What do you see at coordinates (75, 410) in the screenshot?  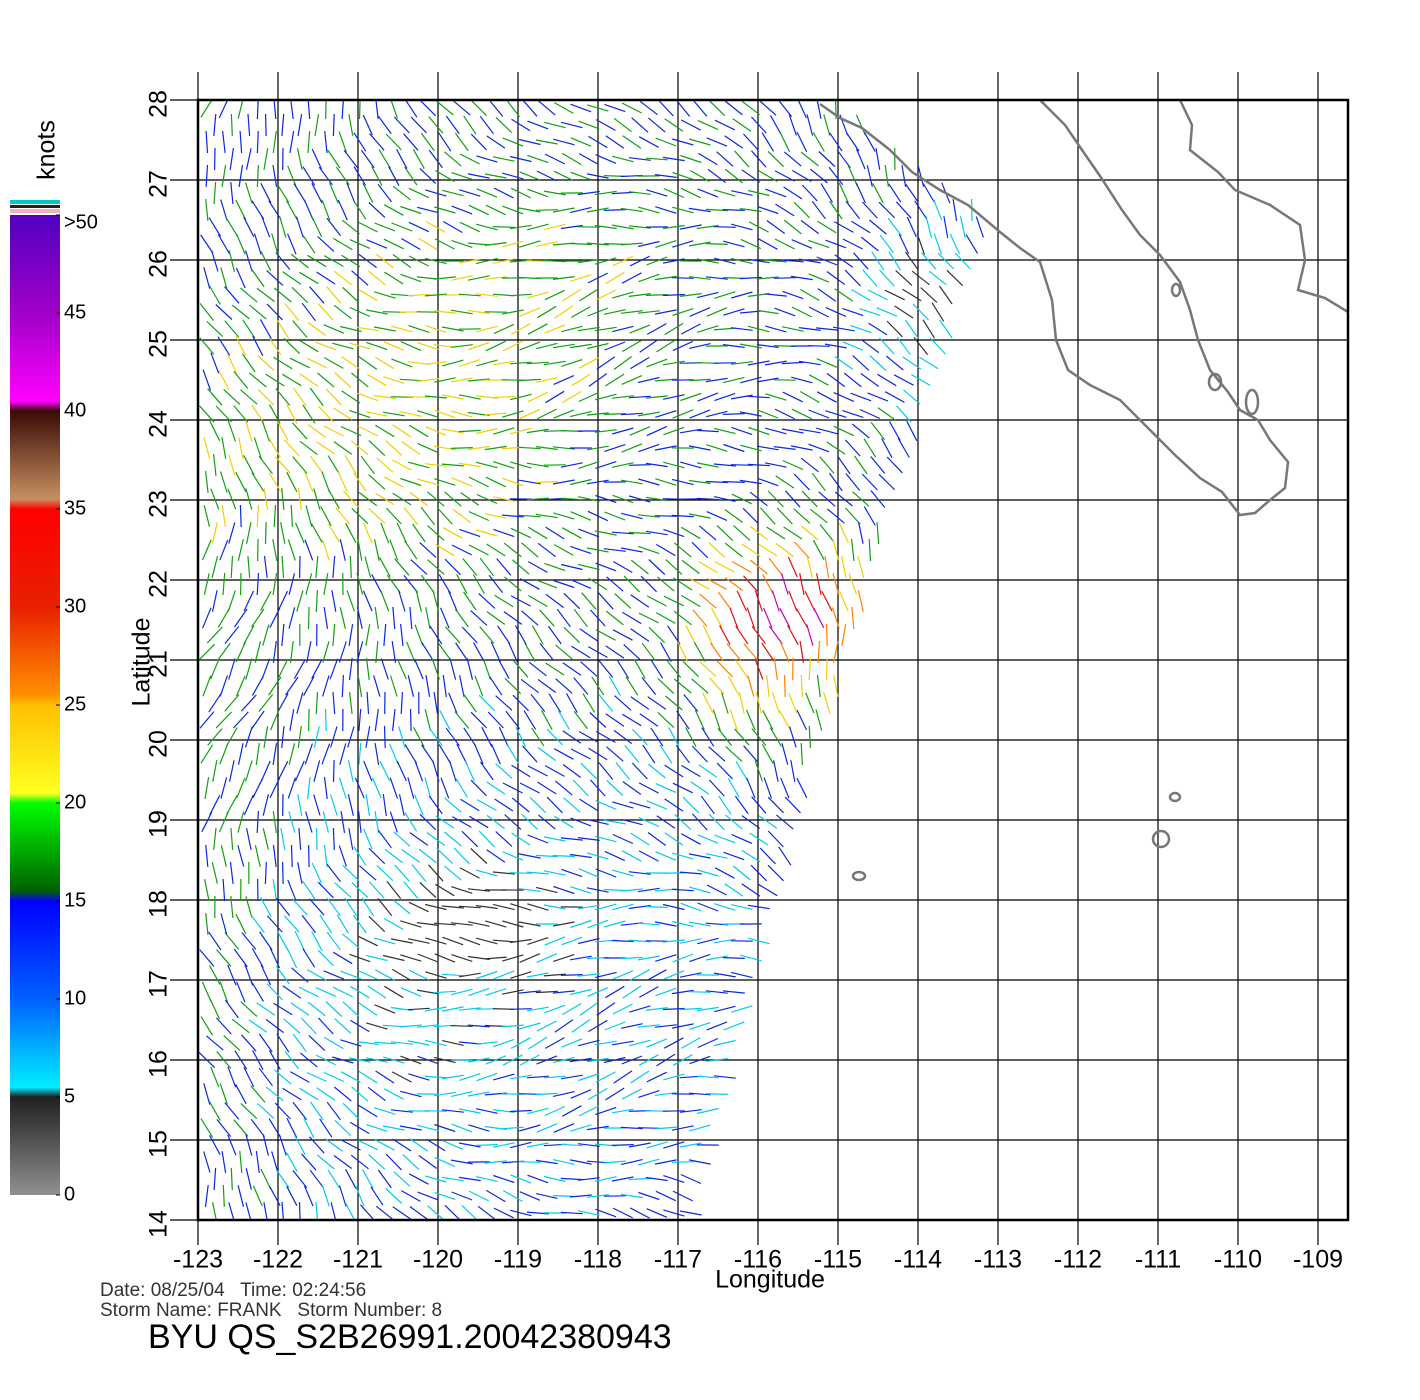 I see `colorbar-label: 40` at bounding box center [75, 410].